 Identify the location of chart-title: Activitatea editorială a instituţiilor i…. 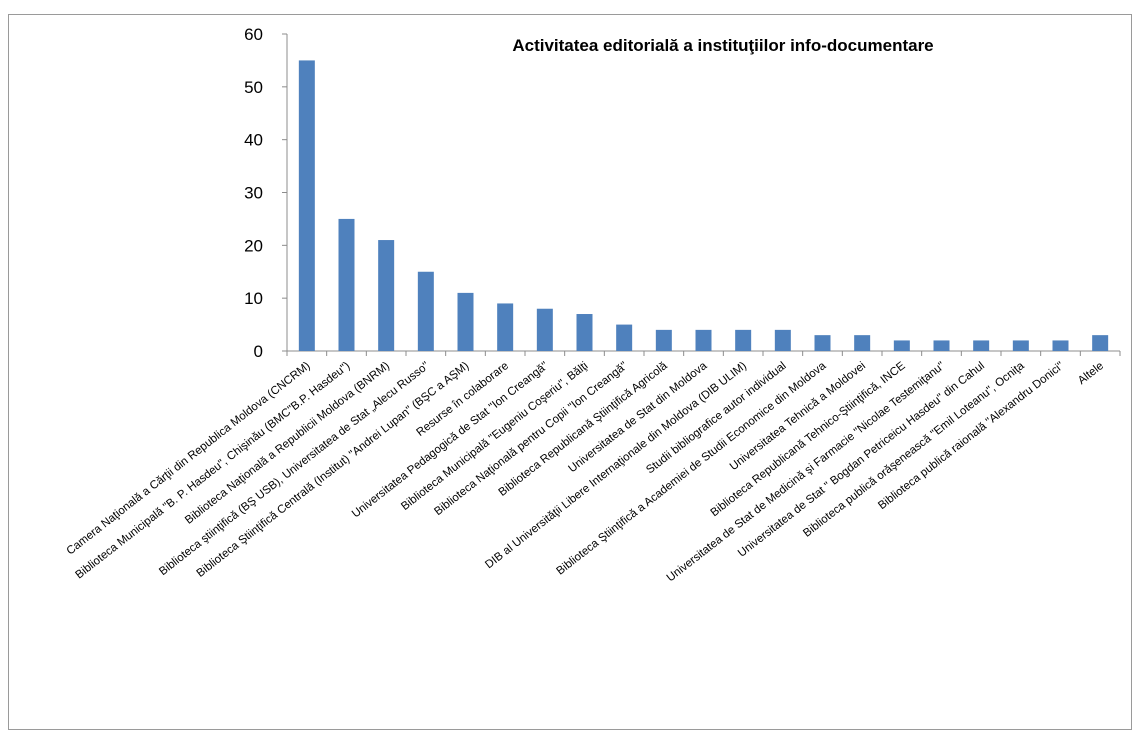
(722, 45).